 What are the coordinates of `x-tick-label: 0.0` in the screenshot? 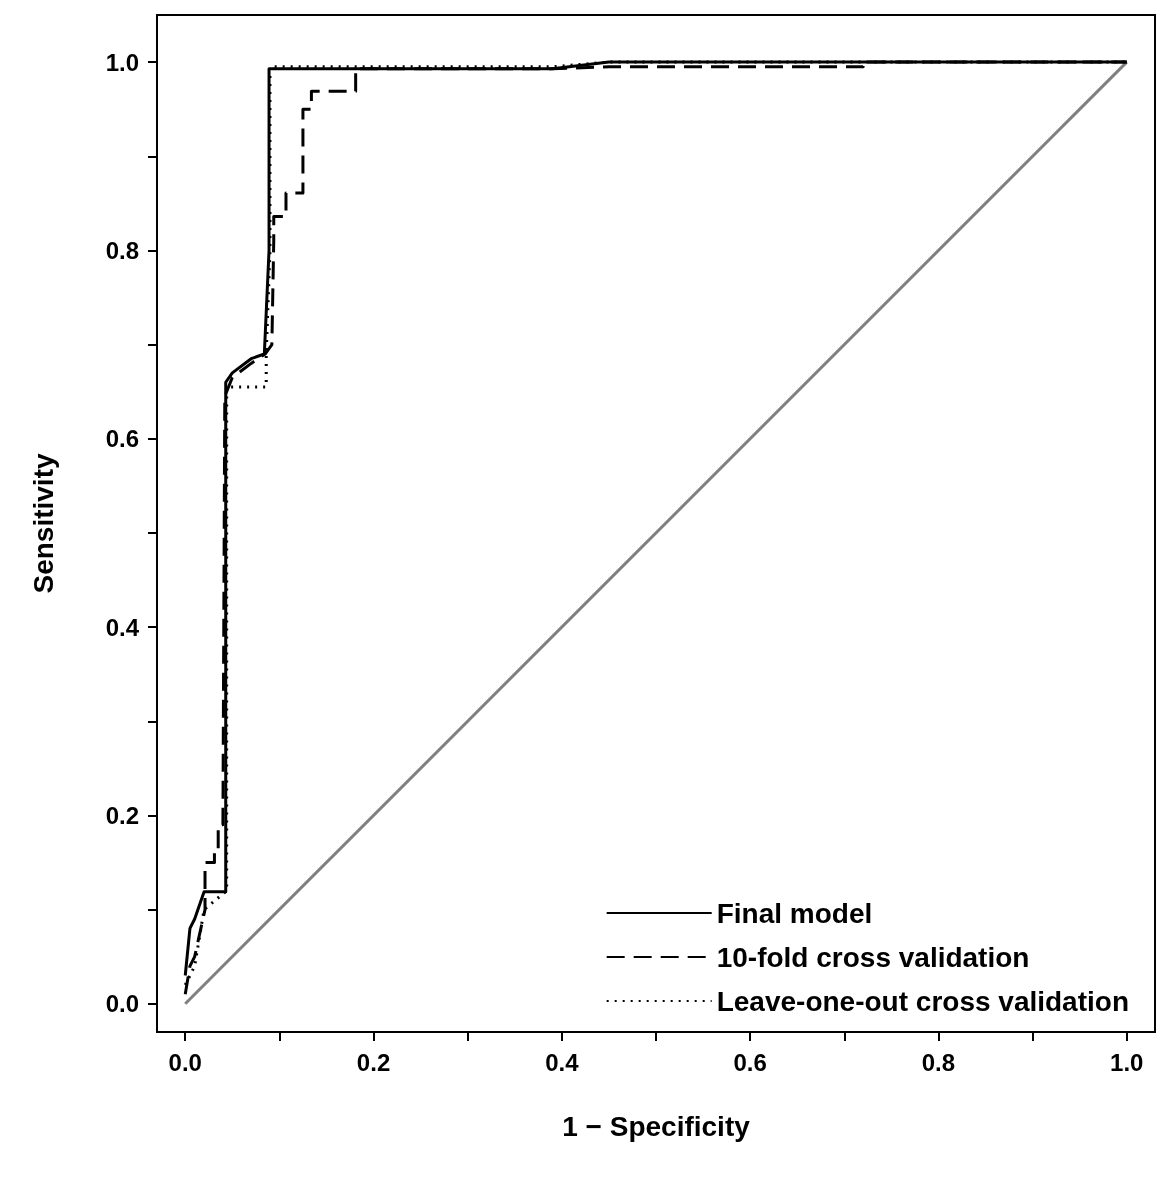 It's located at (185, 1062).